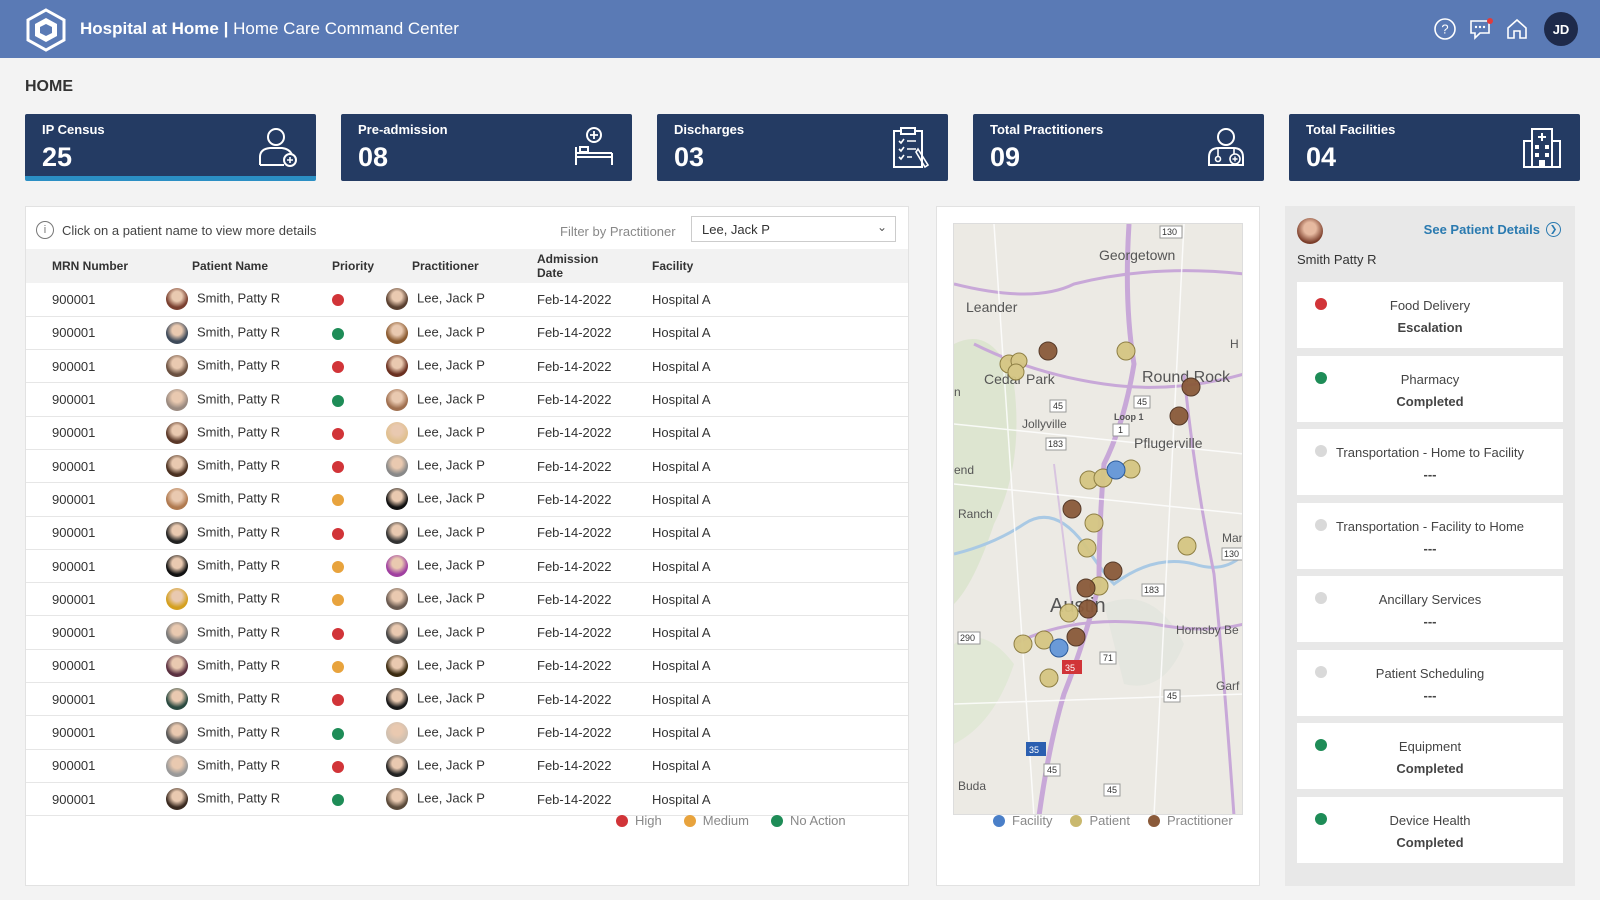 The height and width of the screenshot is (900, 1600). I want to click on kpi-pre-admission: Pre-admission 08, so click(486, 147).